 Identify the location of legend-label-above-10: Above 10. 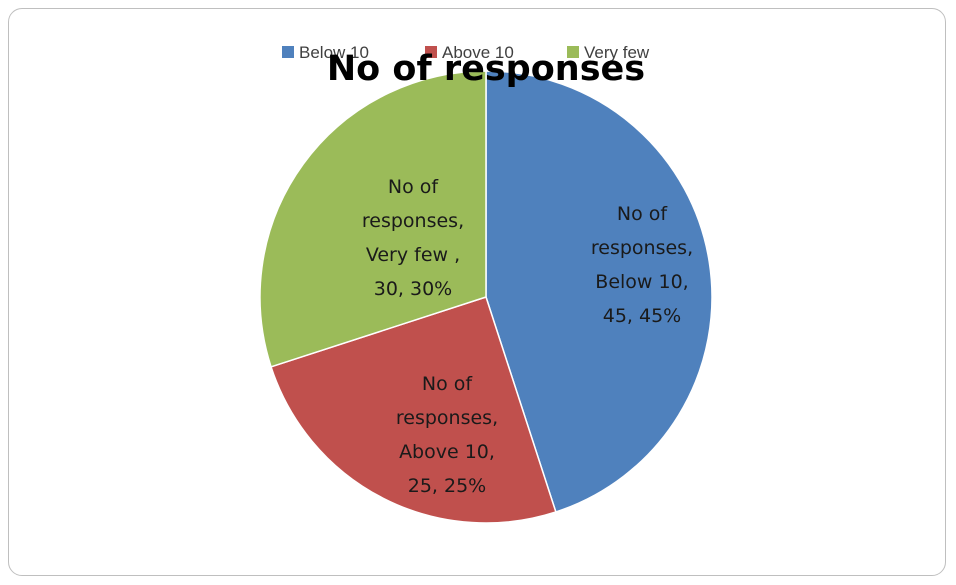
(478, 52).